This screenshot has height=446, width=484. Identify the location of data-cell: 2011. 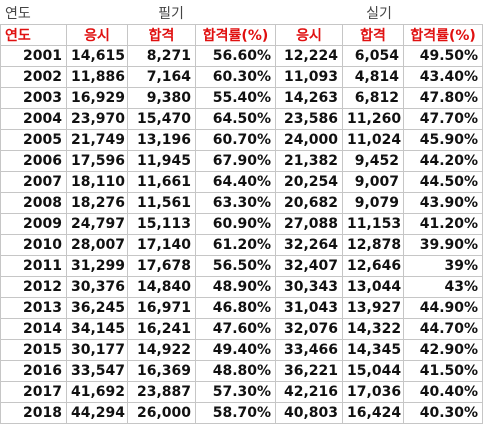
(33, 266).